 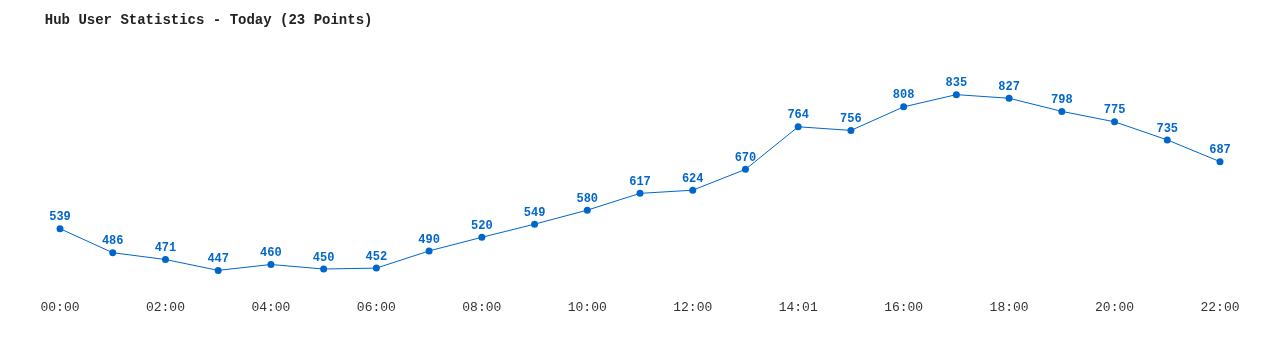 What do you see at coordinates (1220, 150) in the screenshot?
I see `data-label: 687` at bounding box center [1220, 150].